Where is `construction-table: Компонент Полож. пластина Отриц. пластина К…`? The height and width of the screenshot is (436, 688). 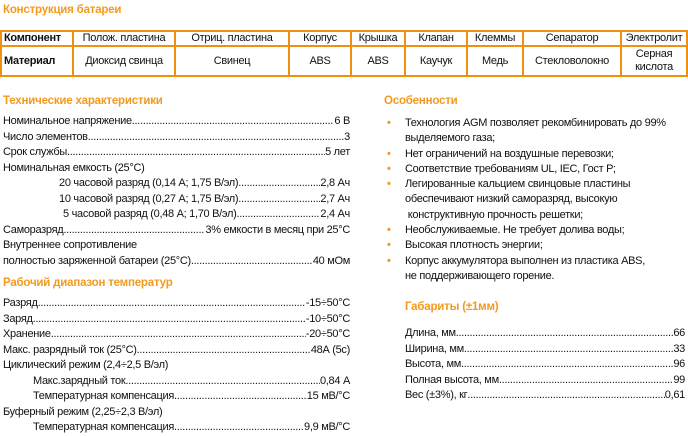
construction-table: Компонент Полож. пластина Отриц. пластина К… is located at coordinates (344, 53).